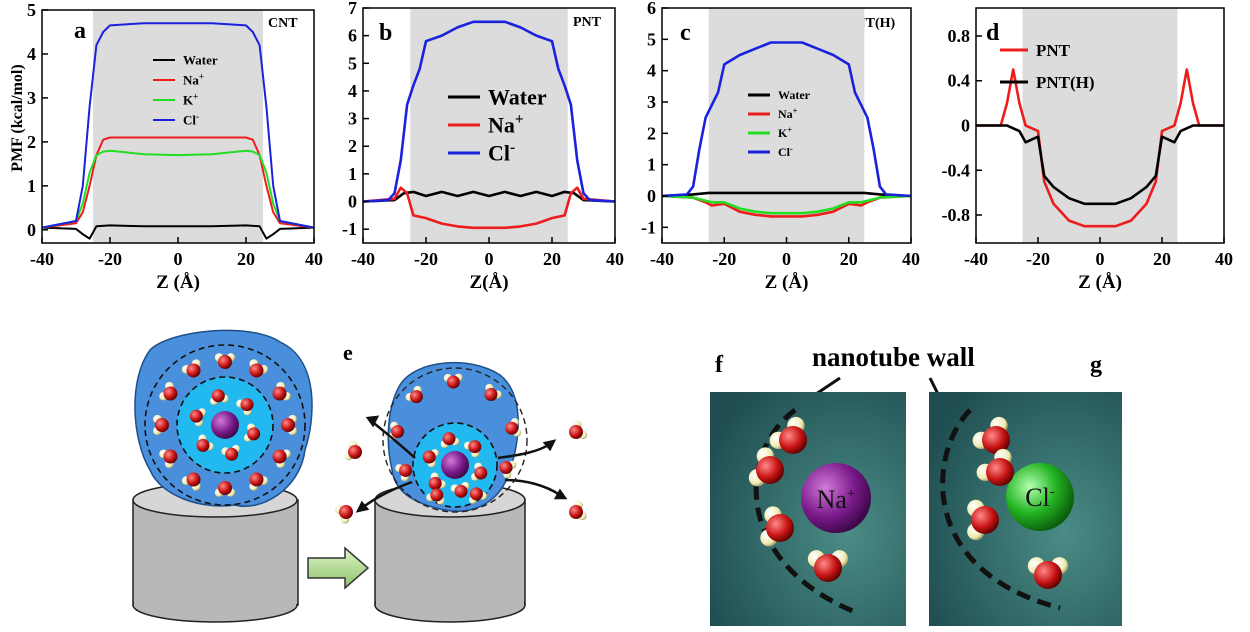  I want to click on legend-label: Cl-, so click(785, 151).